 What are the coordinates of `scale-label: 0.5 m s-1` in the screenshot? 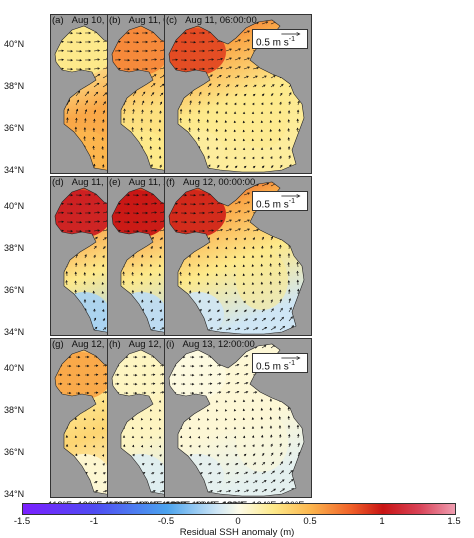 It's located at (276, 204).